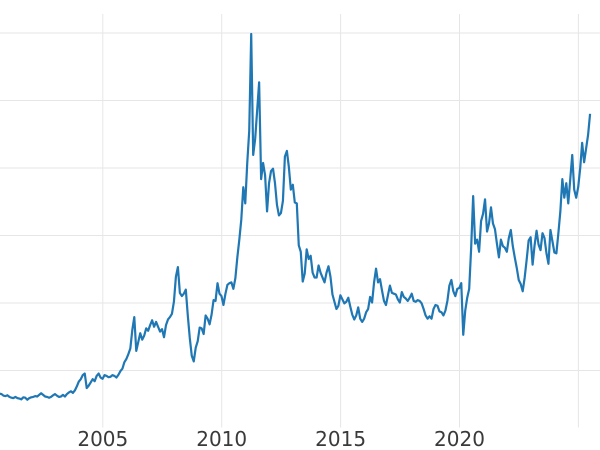  Describe the element at coordinates (102, 438) in the screenshot. I see `x-tick-label-2005: 2005` at that location.